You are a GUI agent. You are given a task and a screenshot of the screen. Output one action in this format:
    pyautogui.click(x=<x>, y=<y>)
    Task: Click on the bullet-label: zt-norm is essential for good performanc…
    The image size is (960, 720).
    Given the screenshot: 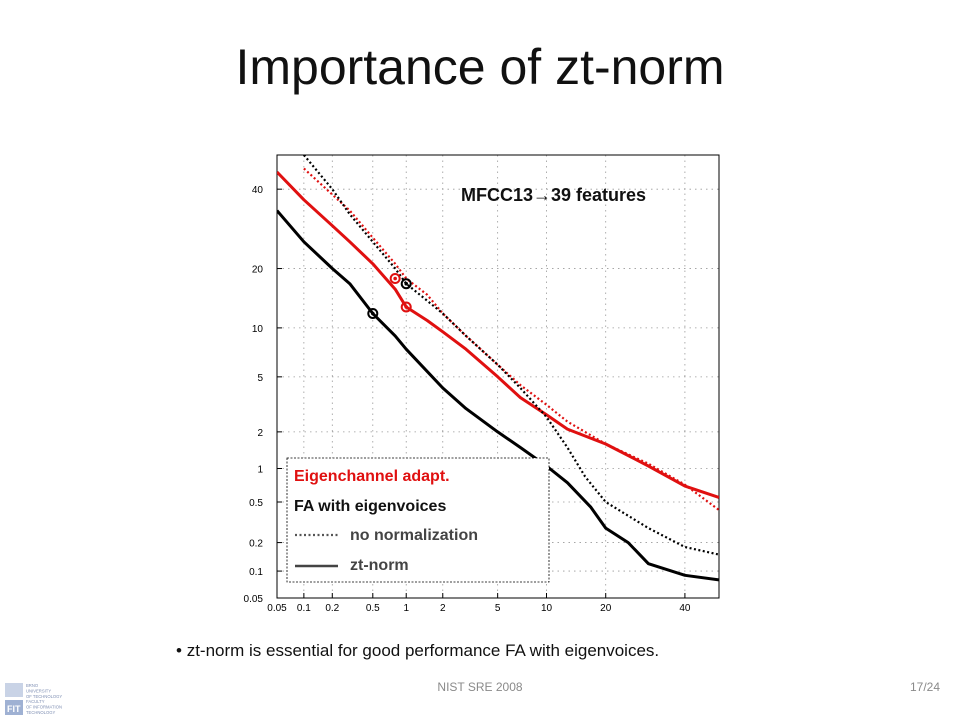 What is the action you would take?
    pyautogui.click(x=423, y=650)
    